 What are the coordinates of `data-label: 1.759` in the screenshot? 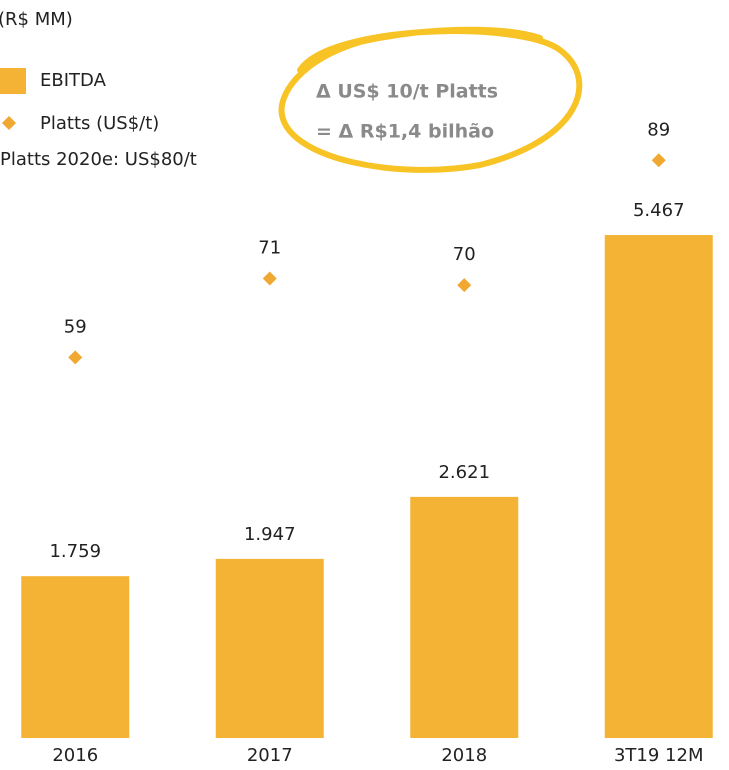 It's located at (75, 551).